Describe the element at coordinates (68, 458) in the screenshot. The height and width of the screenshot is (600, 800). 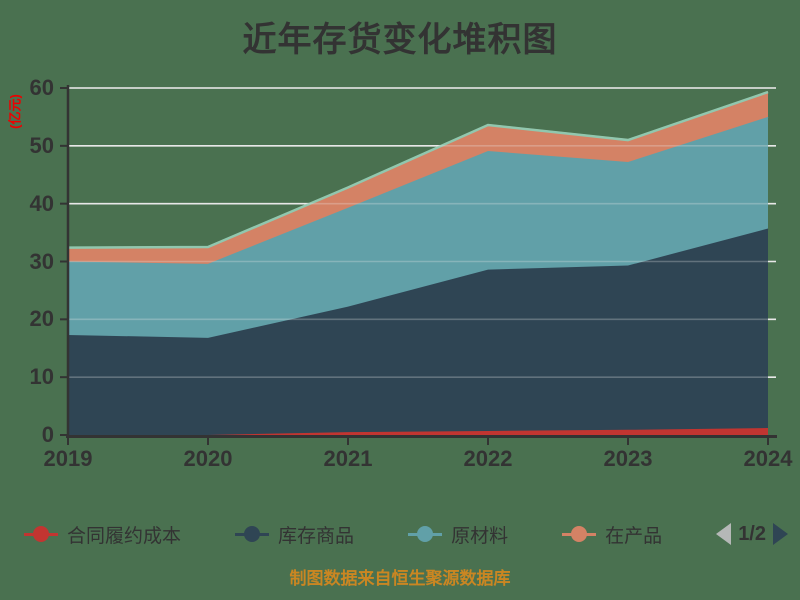
I see `x-axis-tick-label: 2019` at that location.